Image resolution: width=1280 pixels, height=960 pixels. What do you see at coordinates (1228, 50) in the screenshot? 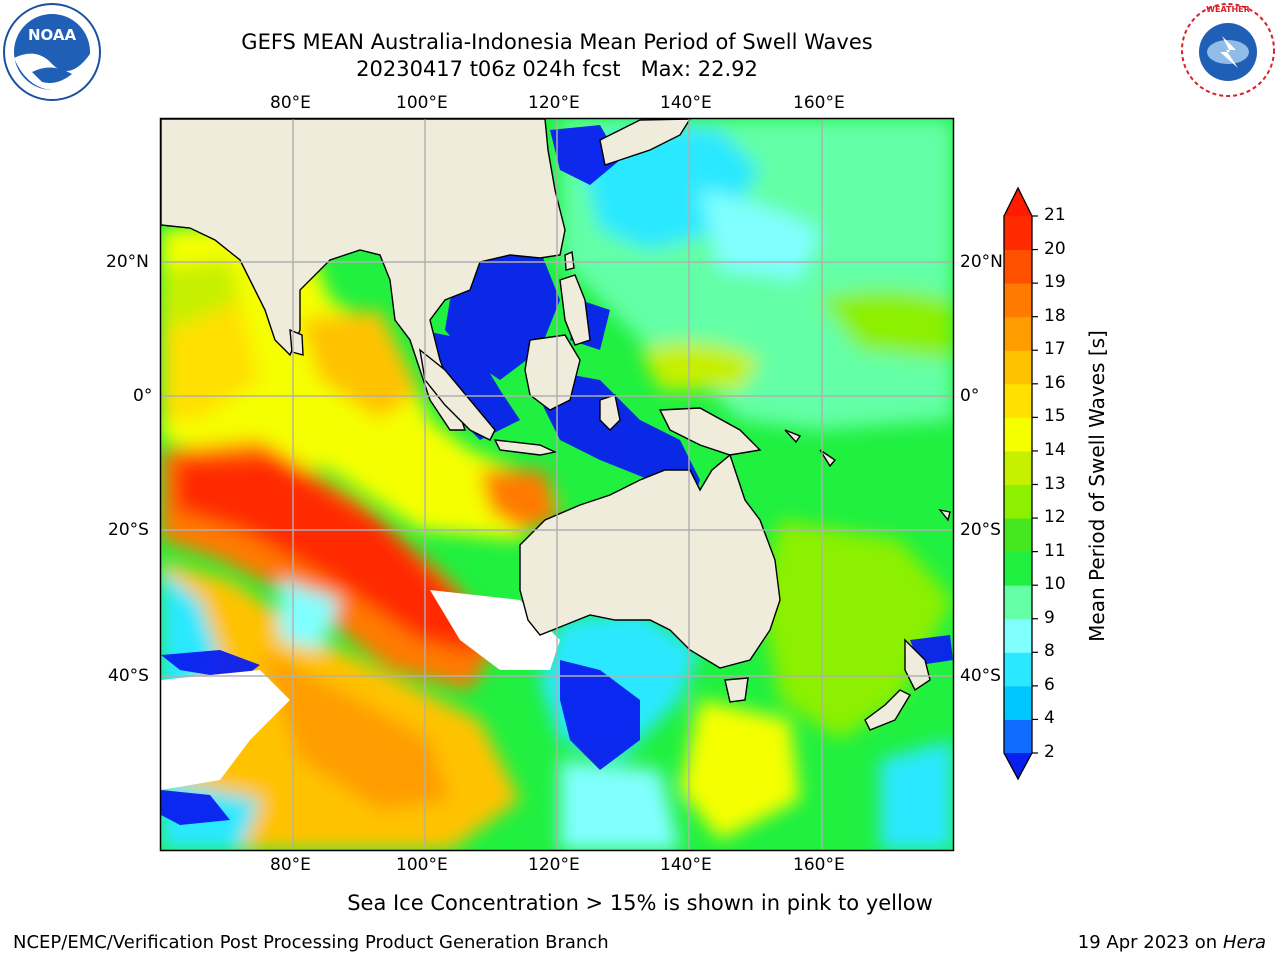
I see `nws-logo: WEATHER` at bounding box center [1228, 50].